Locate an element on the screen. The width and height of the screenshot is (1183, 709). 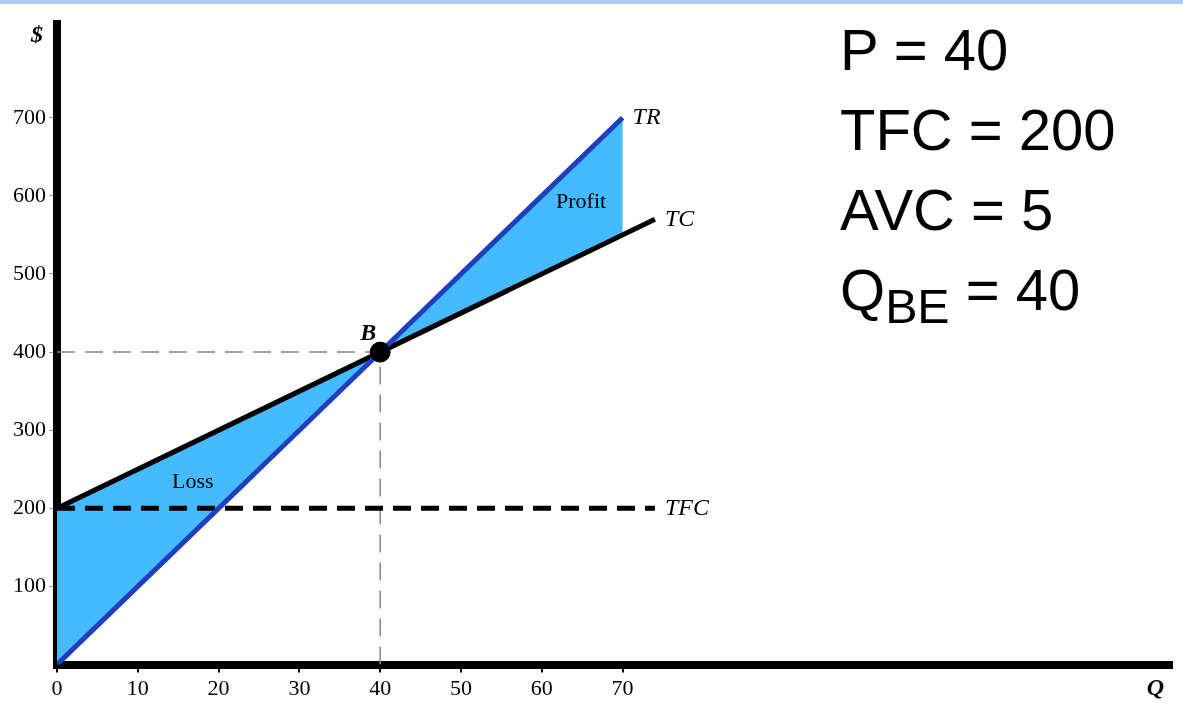
y-tick-label: 300 is located at coordinates (29, 429).